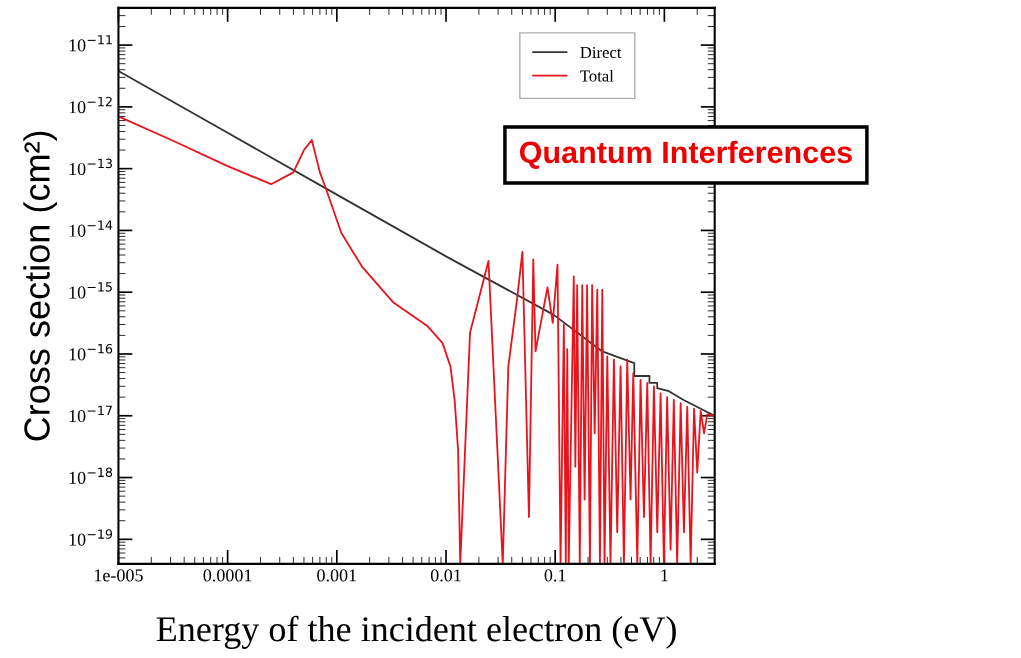 This screenshot has height=658, width=1021. Describe the element at coordinates (90, 105) in the screenshot. I see `y-tick-label: 10$^{−12}$` at that location.